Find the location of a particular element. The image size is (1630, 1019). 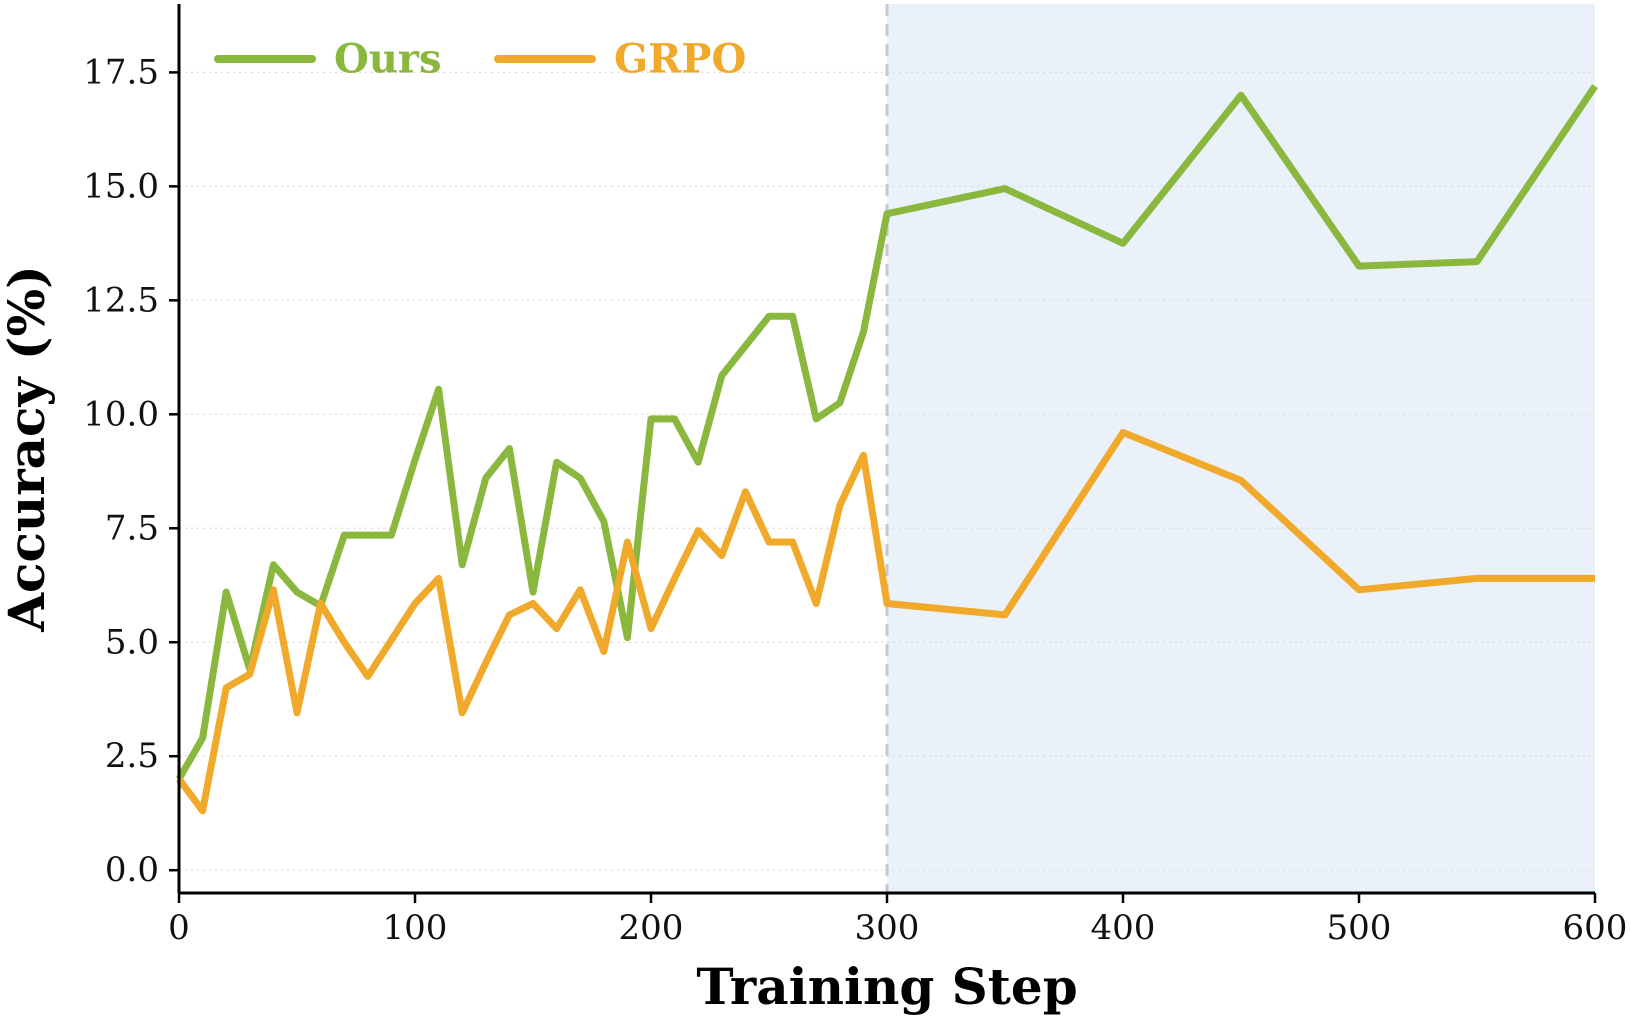

x-axis-title: Training Step is located at coordinates (886, 986).